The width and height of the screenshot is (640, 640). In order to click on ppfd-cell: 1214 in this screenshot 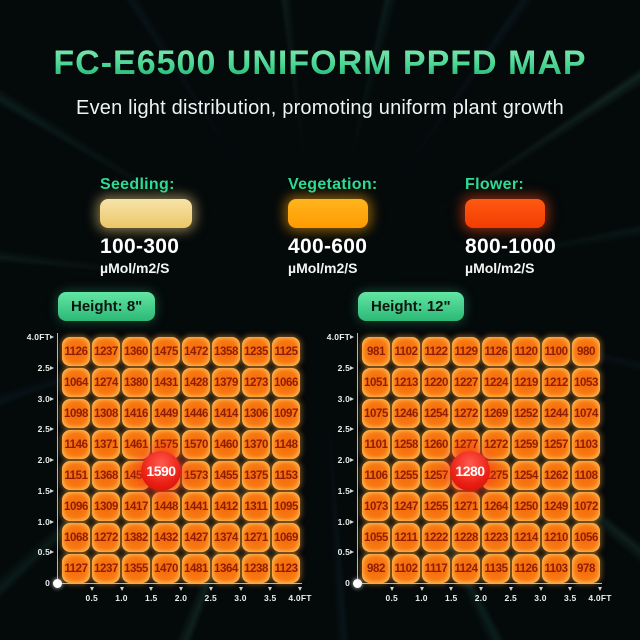, I will do `click(526, 537)`.